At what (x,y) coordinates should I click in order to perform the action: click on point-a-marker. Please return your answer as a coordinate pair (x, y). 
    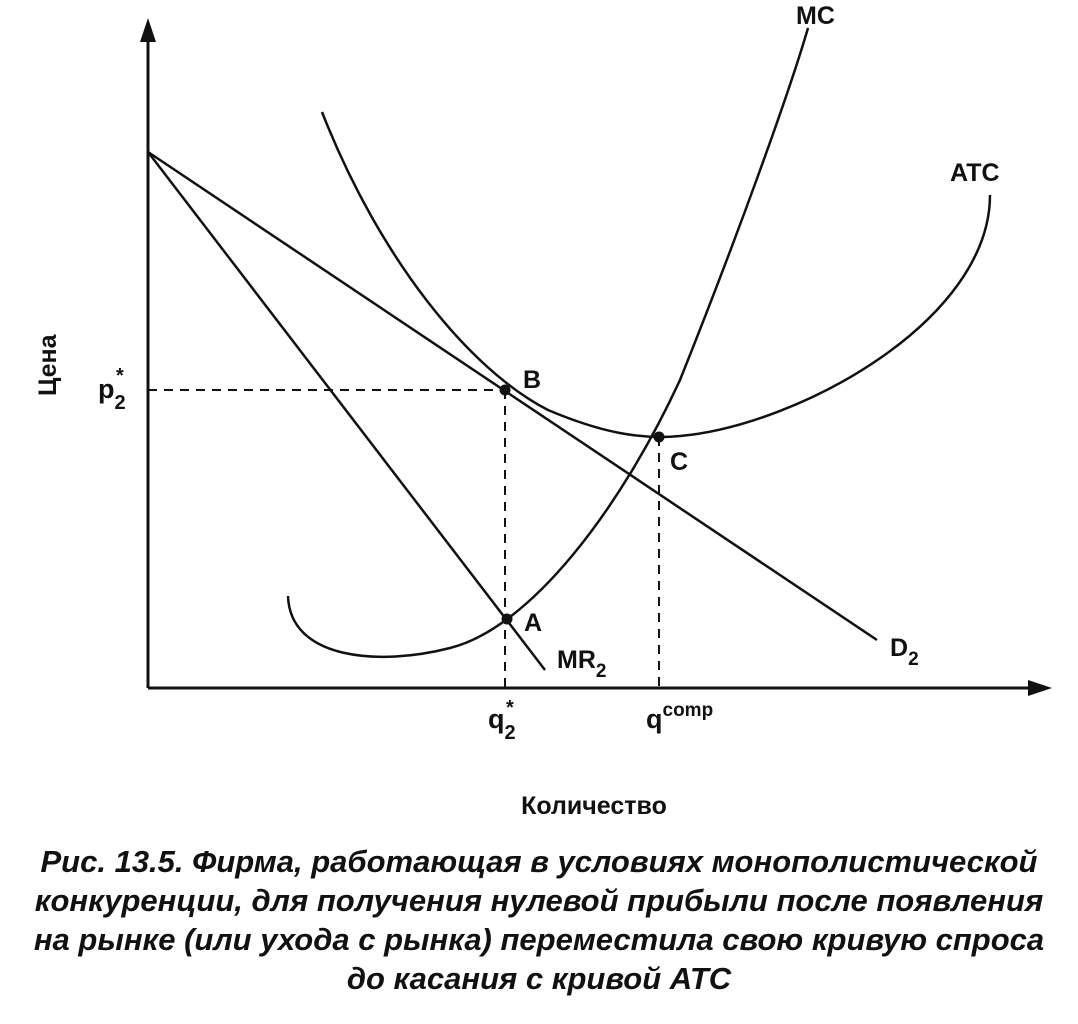
    Looking at the image, I should click on (507, 619).